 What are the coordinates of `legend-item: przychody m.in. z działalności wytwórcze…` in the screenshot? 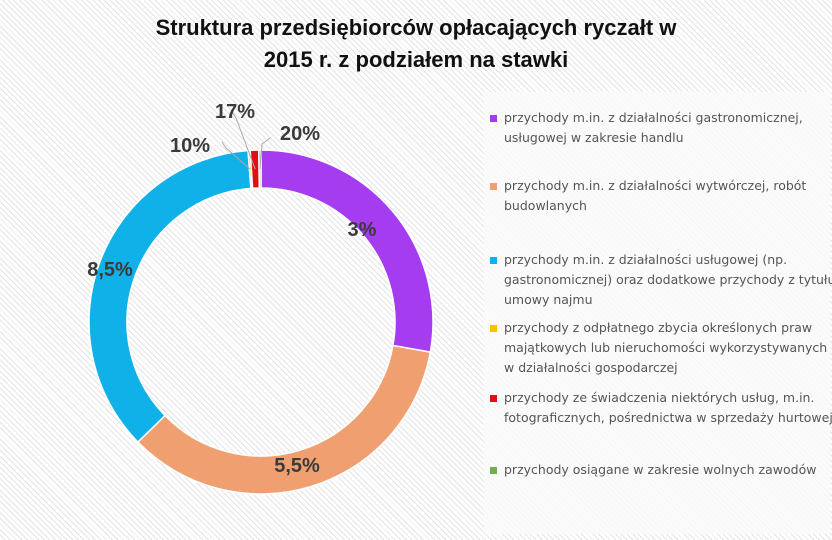 It's located at (661, 196).